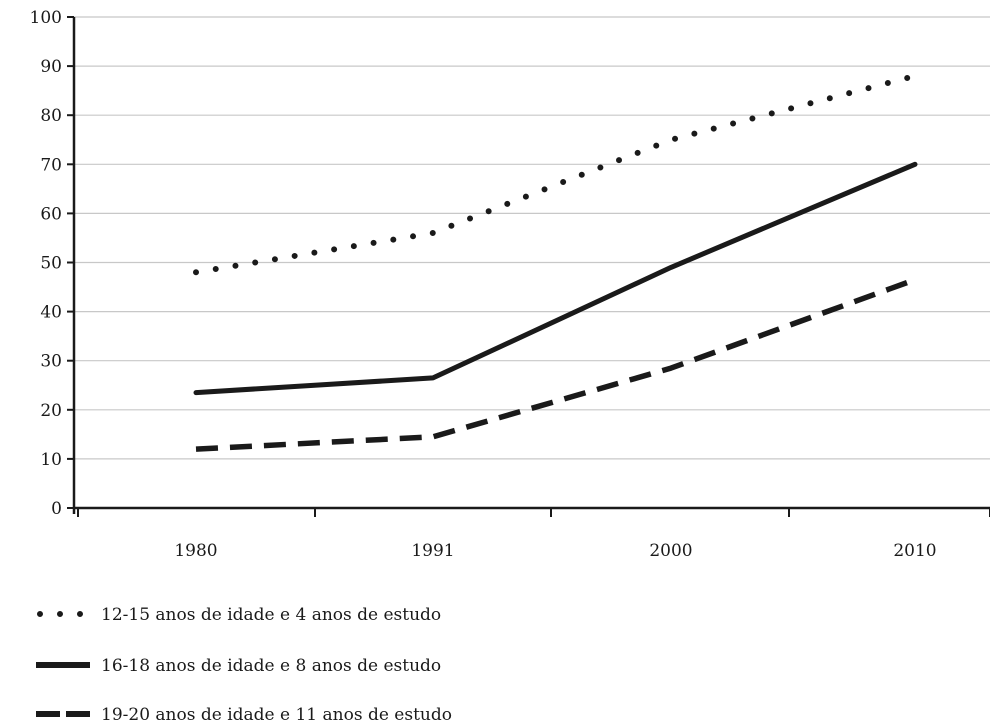 This screenshot has width=990, height=726. What do you see at coordinates (670, 551) in the screenshot?
I see `x-tick-label: 2000` at bounding box center [670, 551].